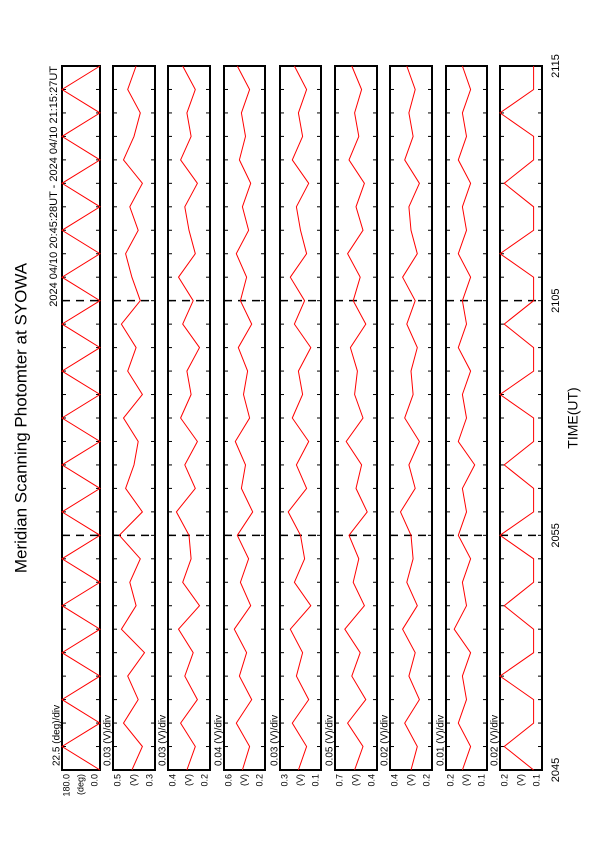 The width and height of the screenshot is (595, 842). Describe the element at coordinates (339, 780) in the screenshot. I see `y-tick-label: 0.7` at that location.